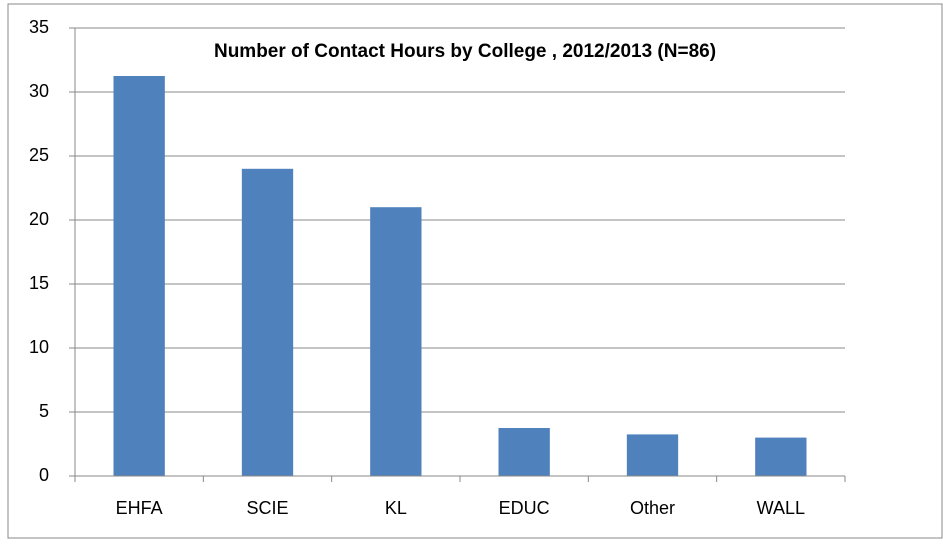  Describe the element at coordinates (39, 283) in the screenshot. I see `y-tick-label: 15` at that location.